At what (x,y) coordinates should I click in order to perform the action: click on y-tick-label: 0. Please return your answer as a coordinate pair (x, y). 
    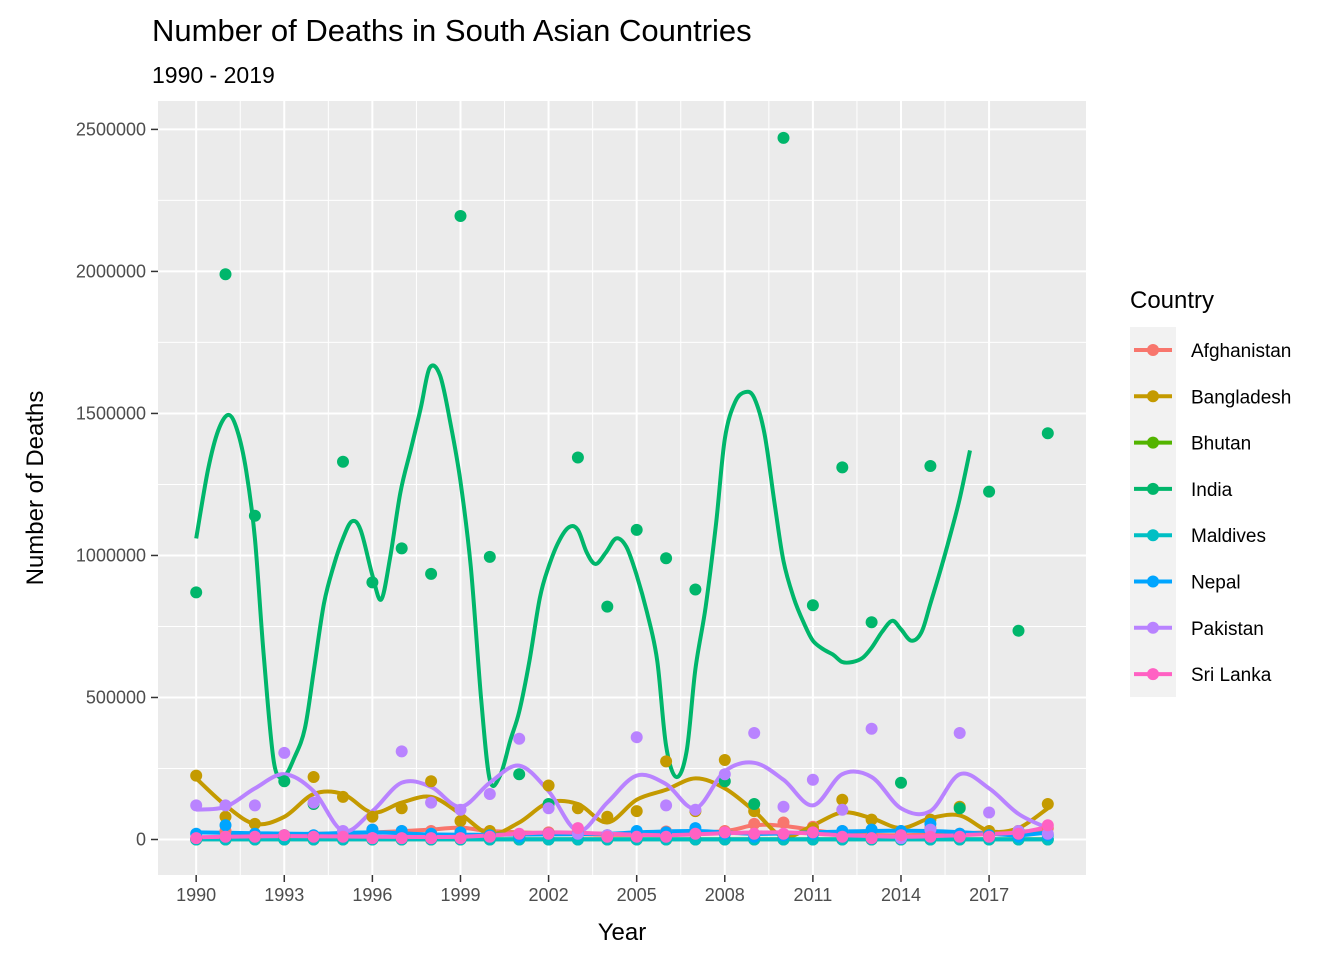
    Looking at the image, I should click on (141, 839).